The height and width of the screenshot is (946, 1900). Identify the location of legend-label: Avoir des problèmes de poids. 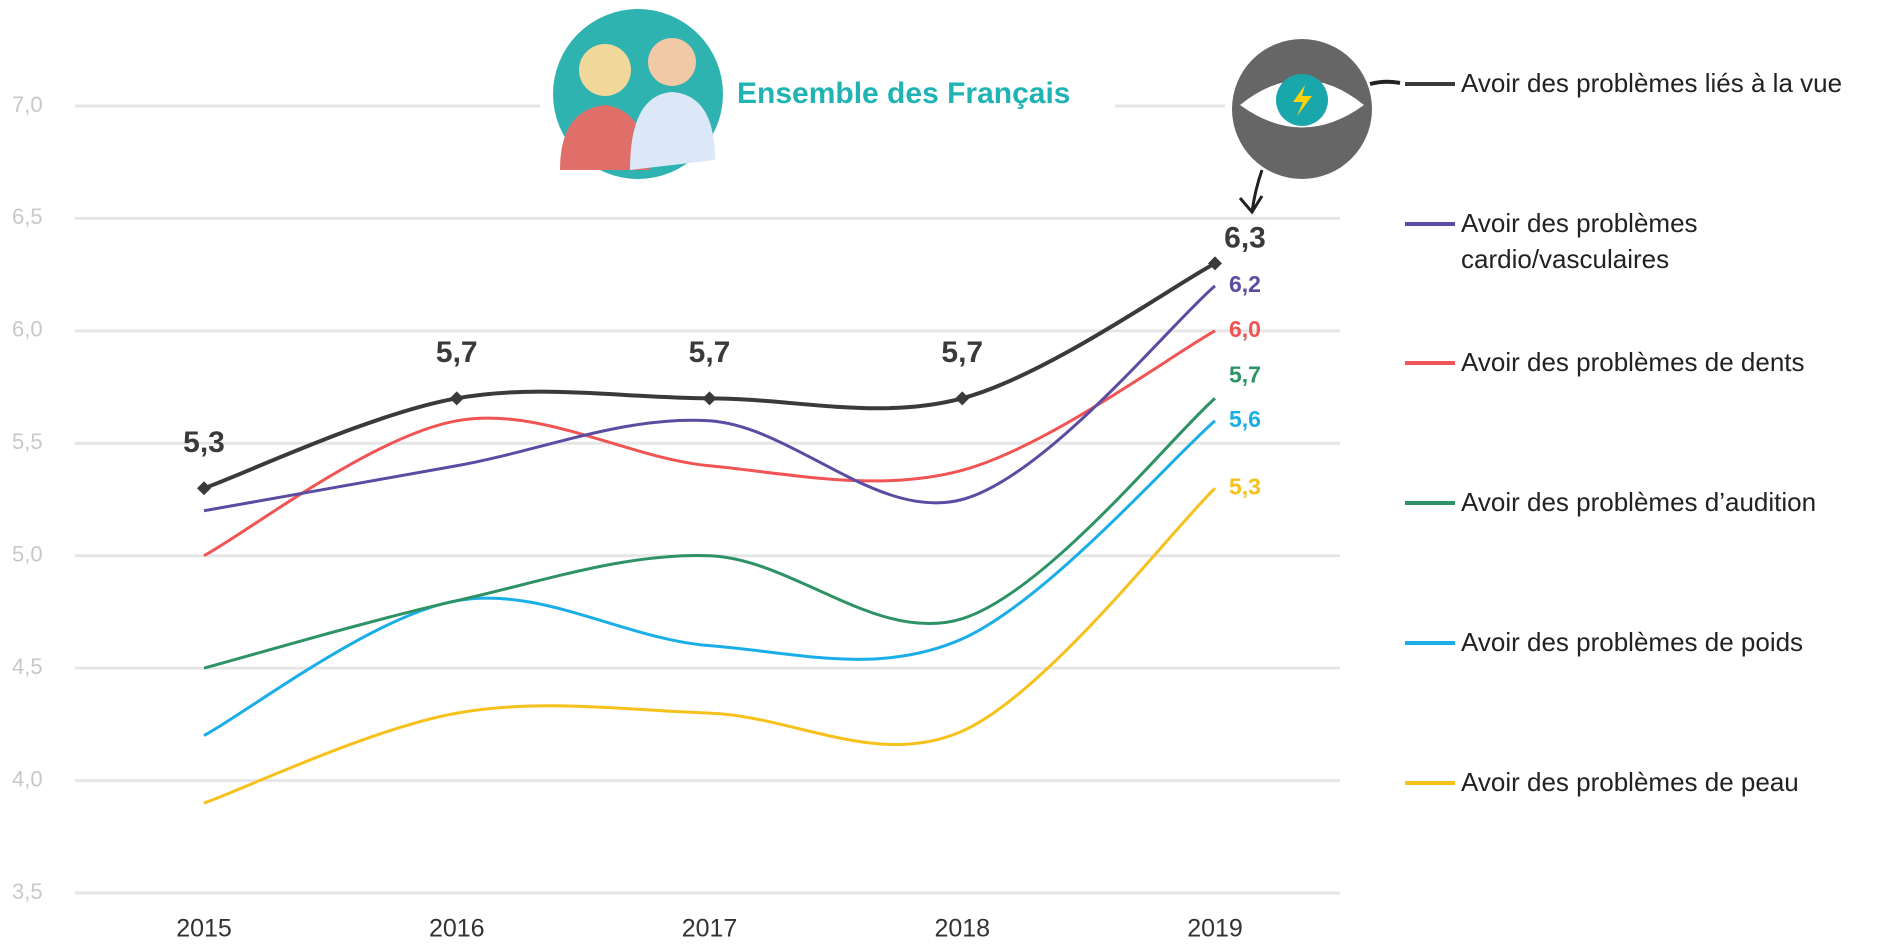
(1632, 642).